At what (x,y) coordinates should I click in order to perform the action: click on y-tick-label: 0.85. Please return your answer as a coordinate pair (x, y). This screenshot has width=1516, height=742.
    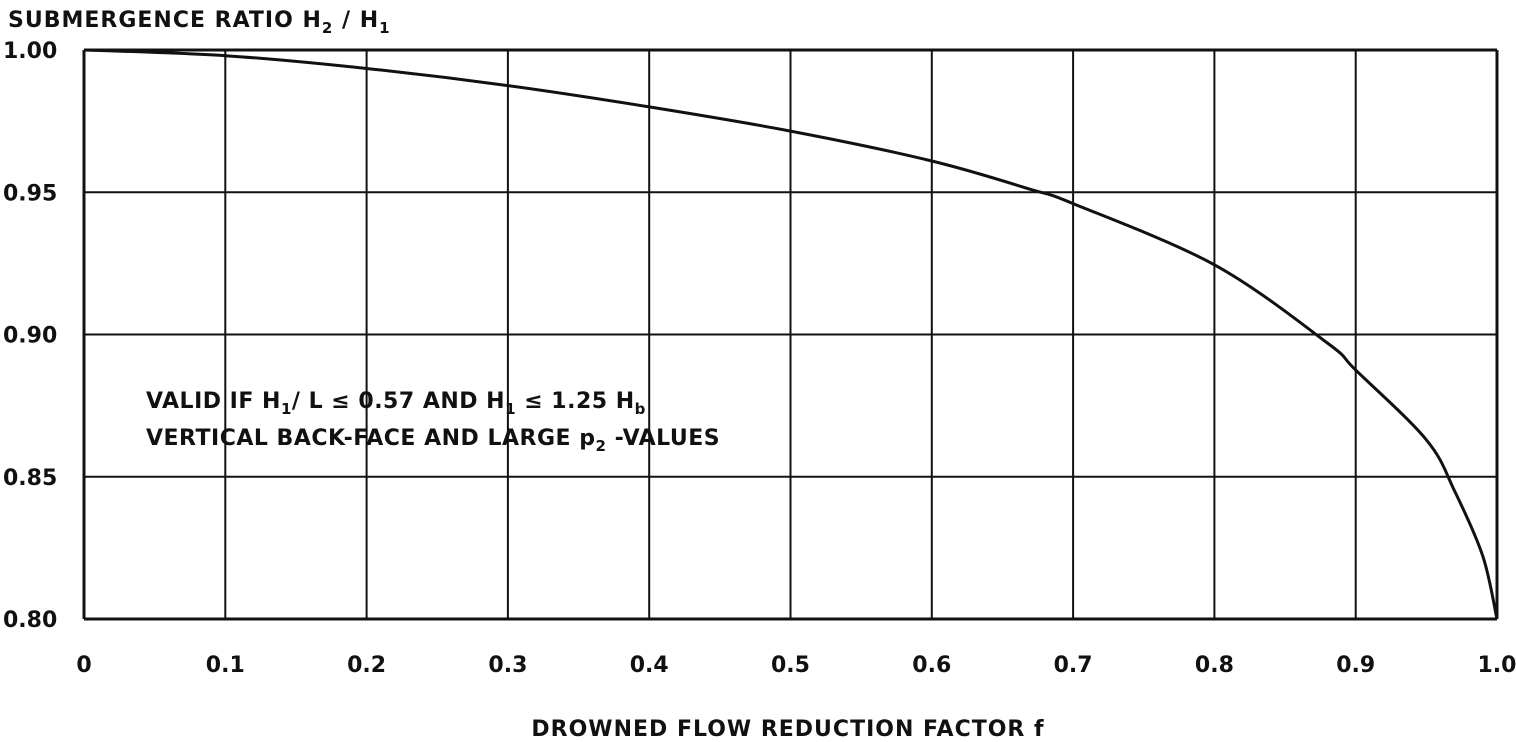
    Looking at the image, I should click on (30, 478).